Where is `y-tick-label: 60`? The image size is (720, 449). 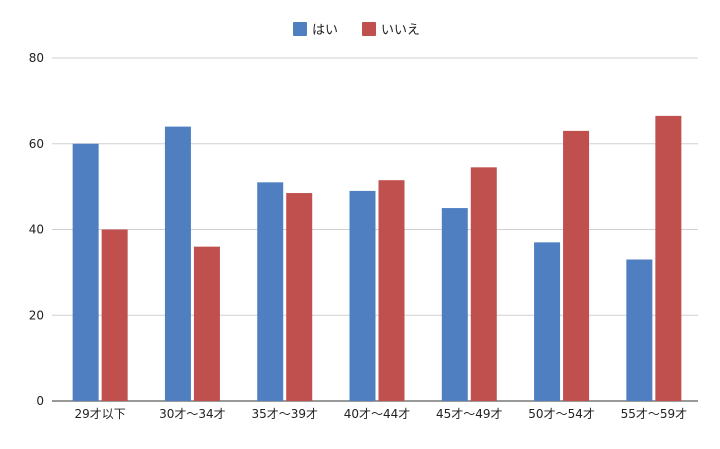 y-tick-label: 60 is located at coordinates (36, 144).